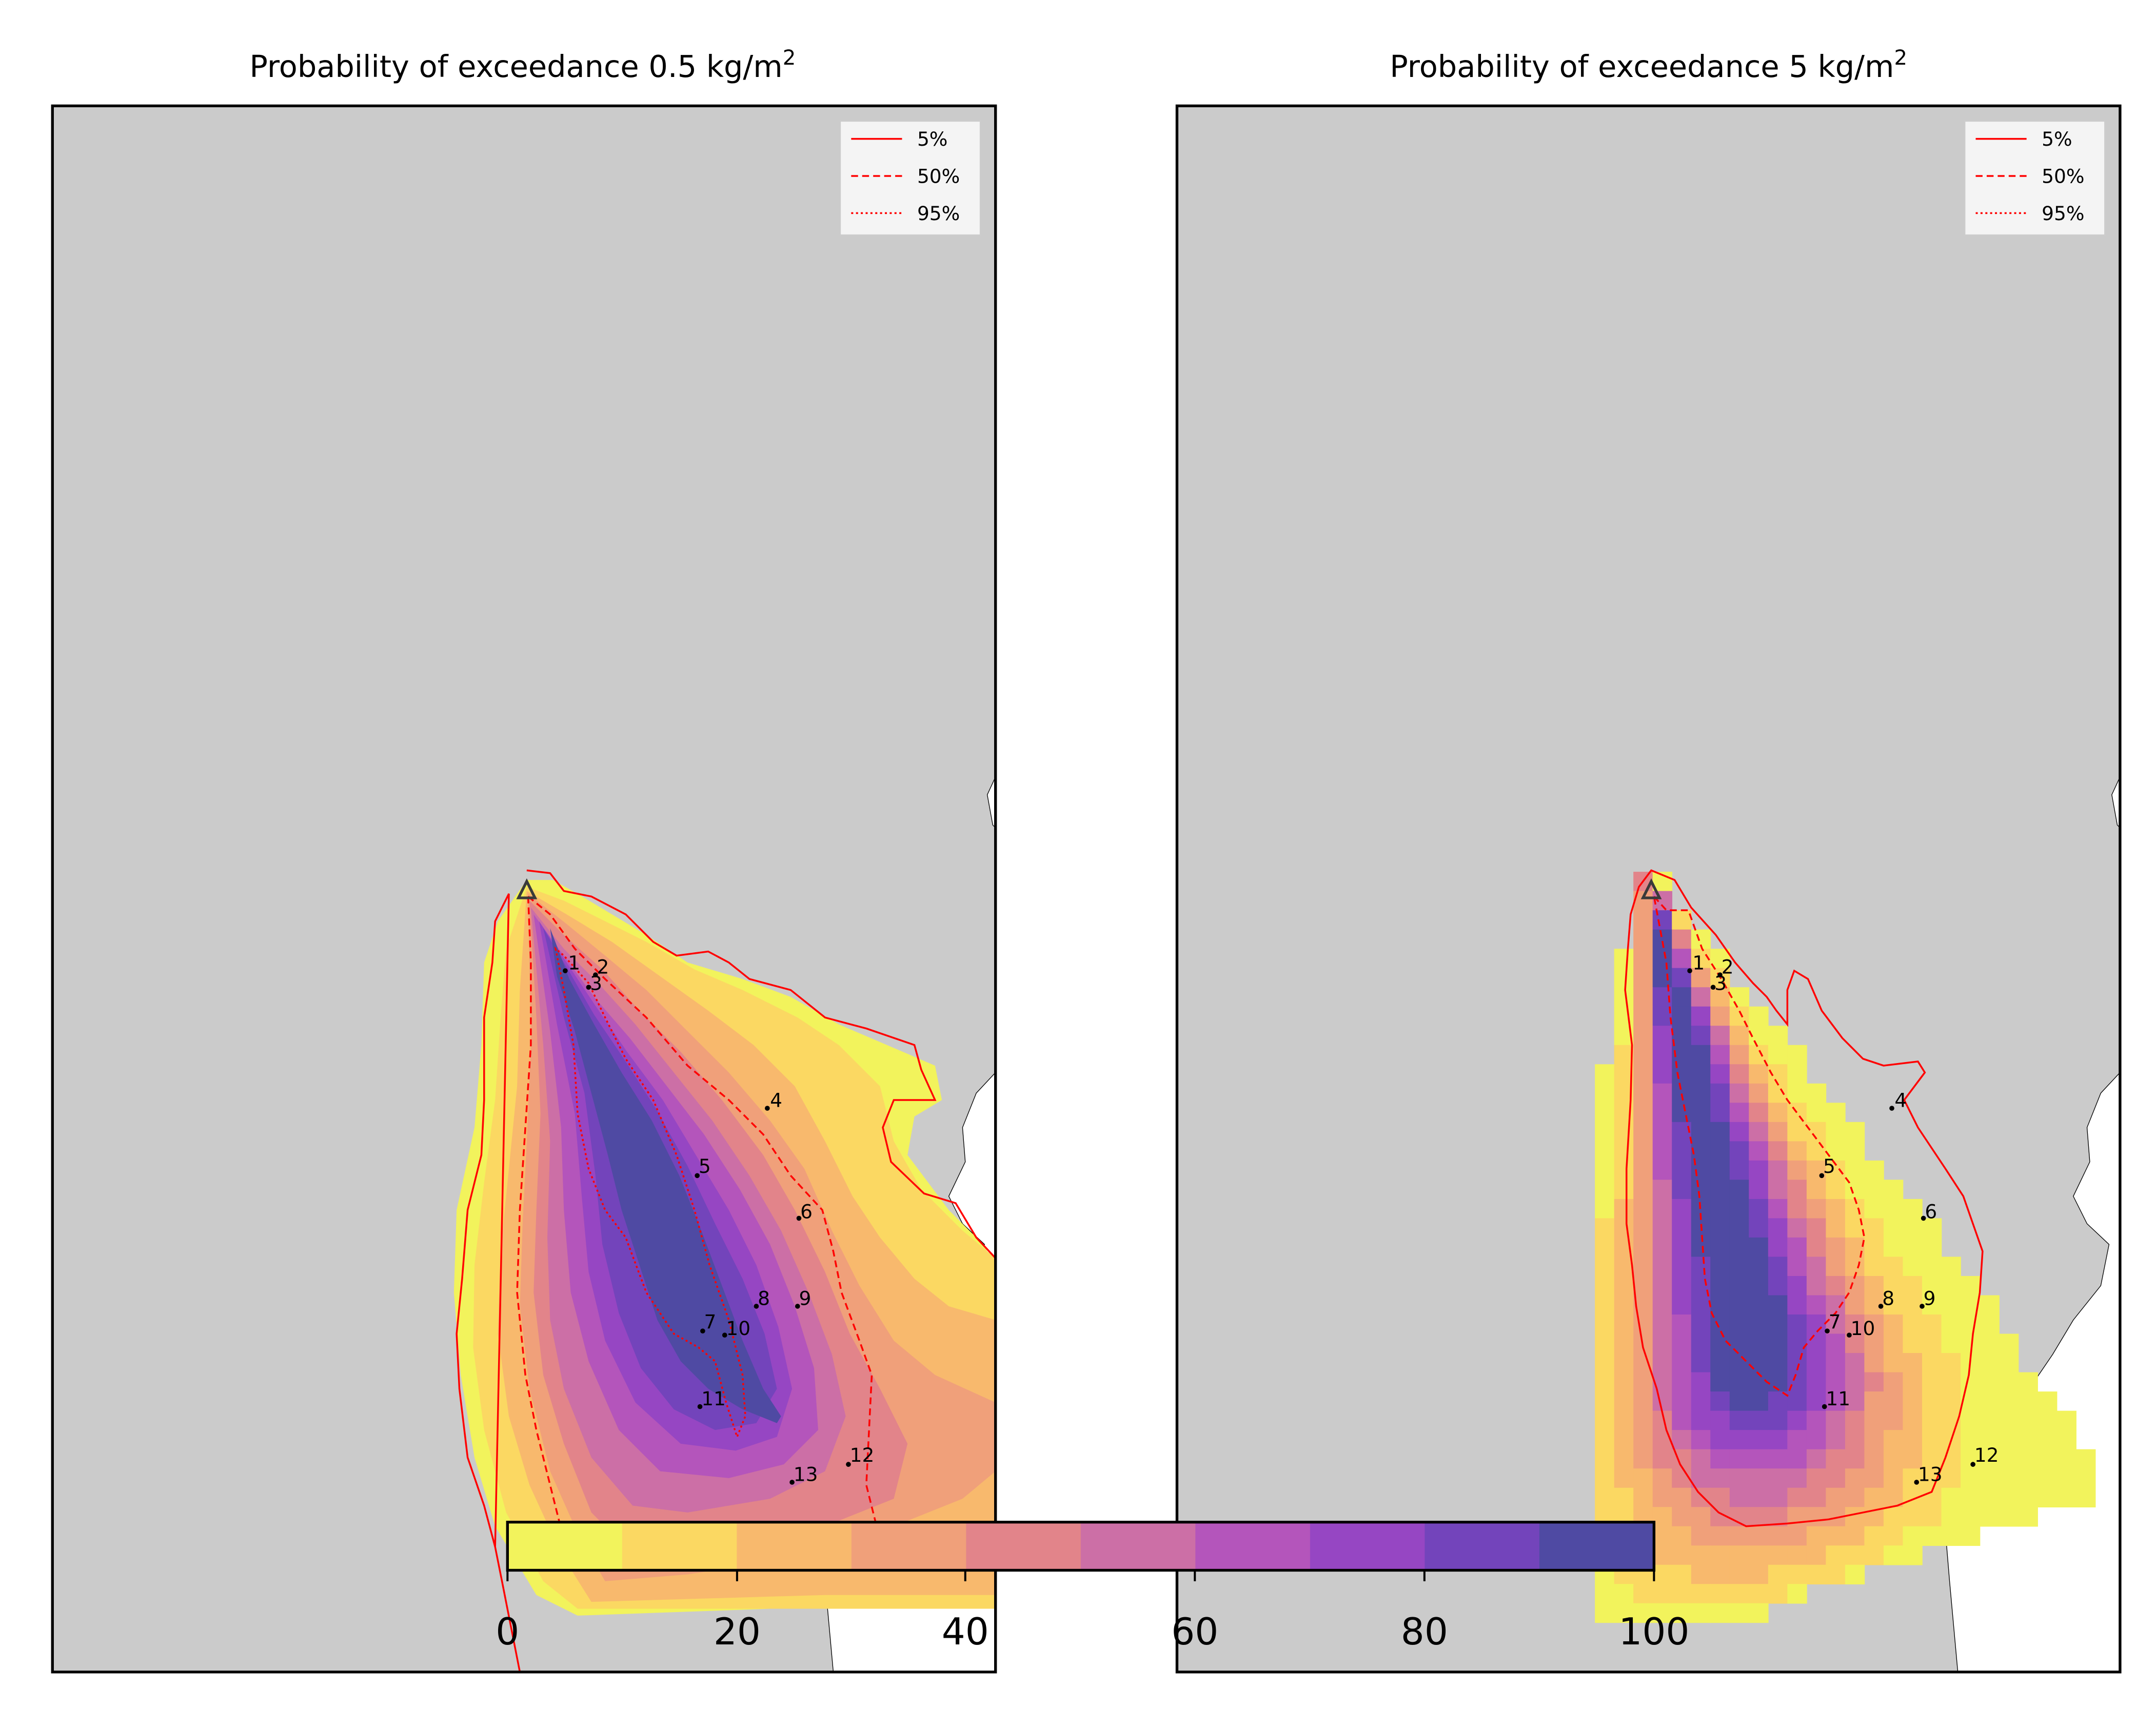 This screenshot has height=1727, width=2156. What do you see at coordinates (1081, 1546) in the screenshot?
I see `colorbar-frame` at bounding box center [1081, 1546].